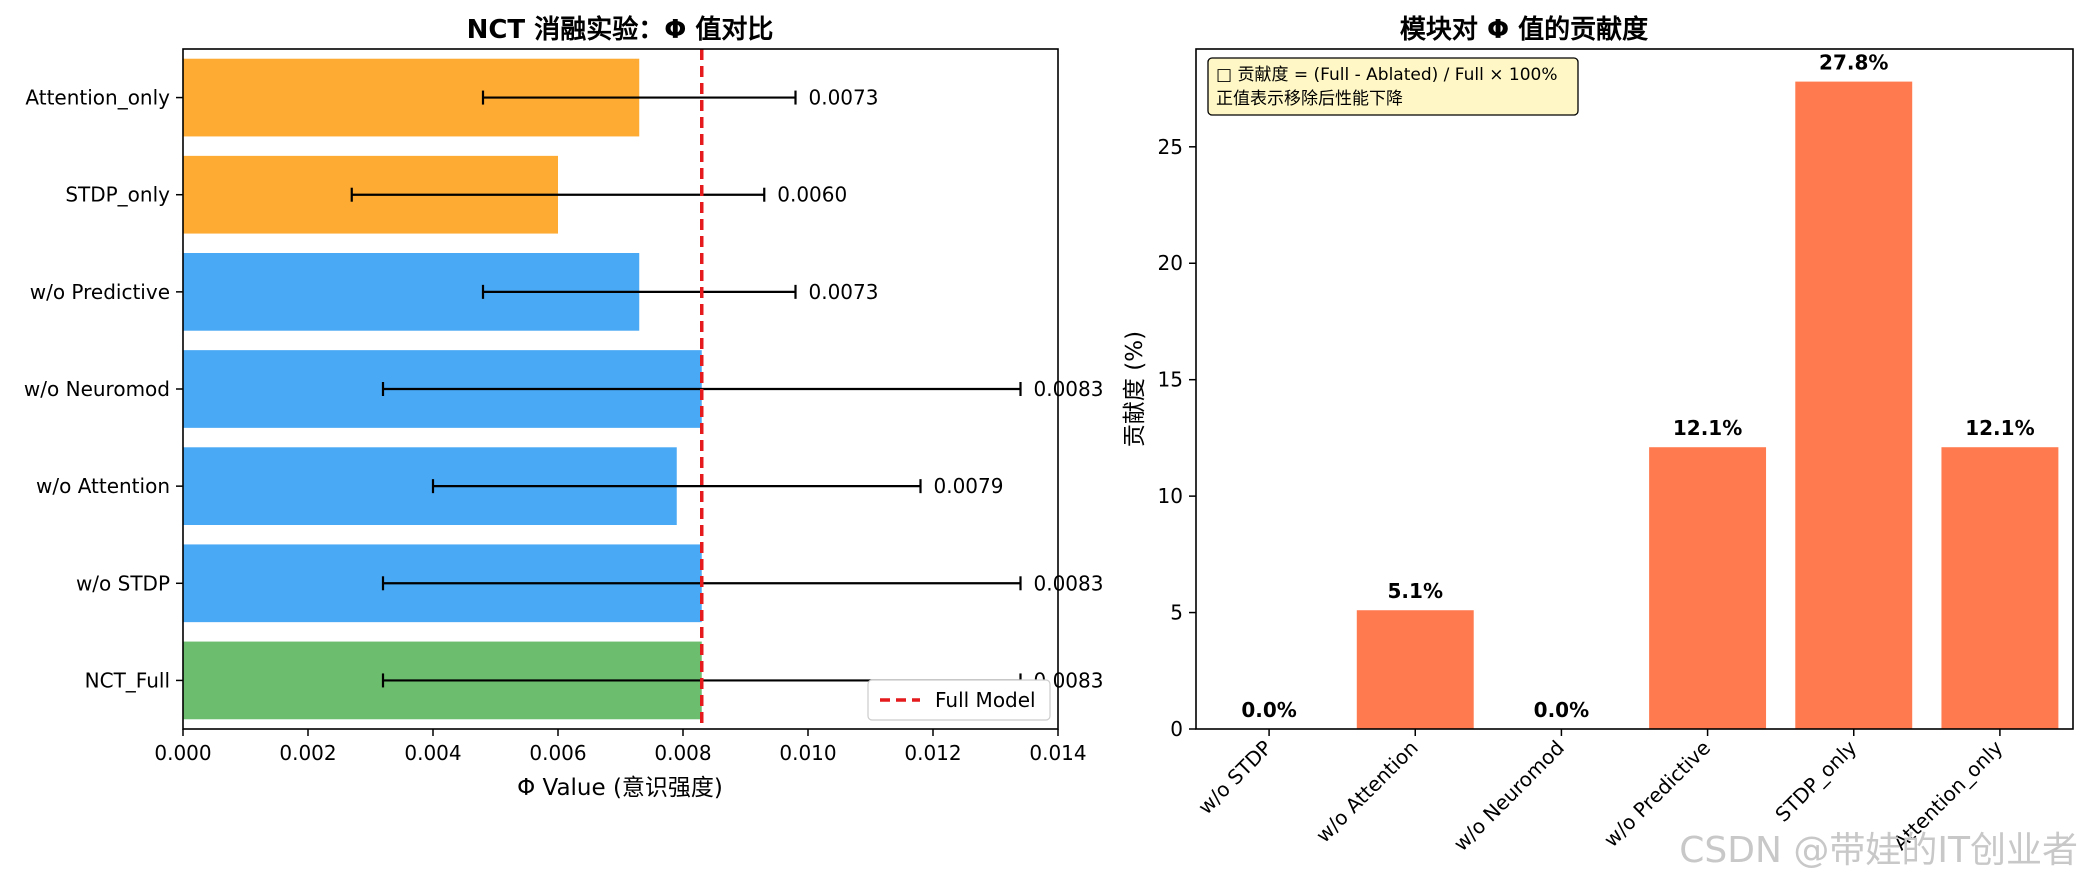 Image resolution: width=2085 pixels, height=883 pixels. Describe the element at coordinates (182, 753) in the screenshot. I see `x-tick-label: 0.000` at that location.